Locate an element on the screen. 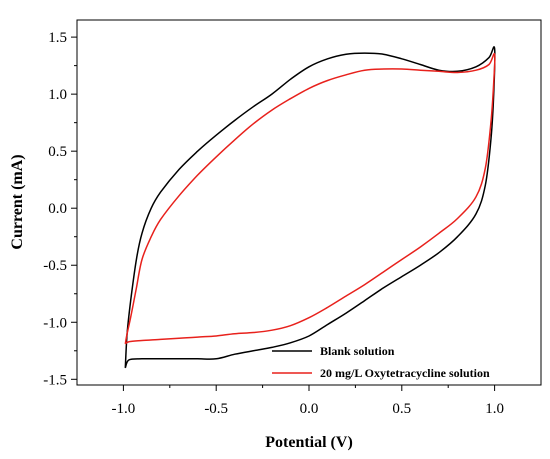 This screenshot has height=459, width=550. y-tick-label: -1.0 is located at coordinates (55, 323).